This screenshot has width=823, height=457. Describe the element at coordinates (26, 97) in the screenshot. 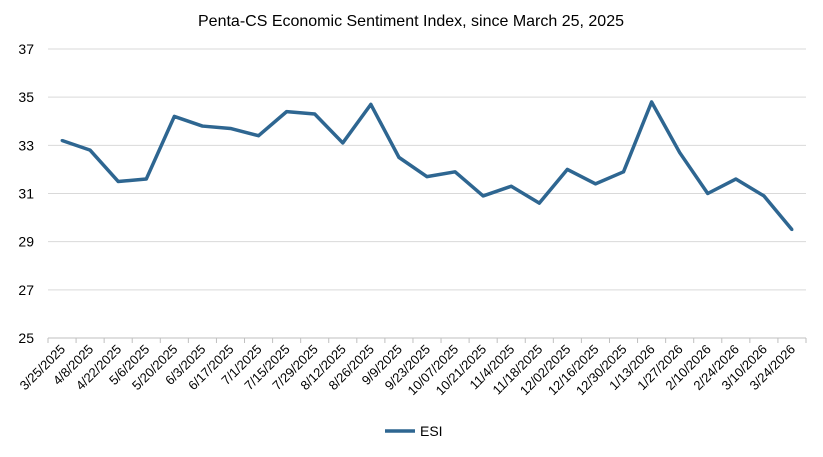

I see `y-tick-label: 35` at that location.